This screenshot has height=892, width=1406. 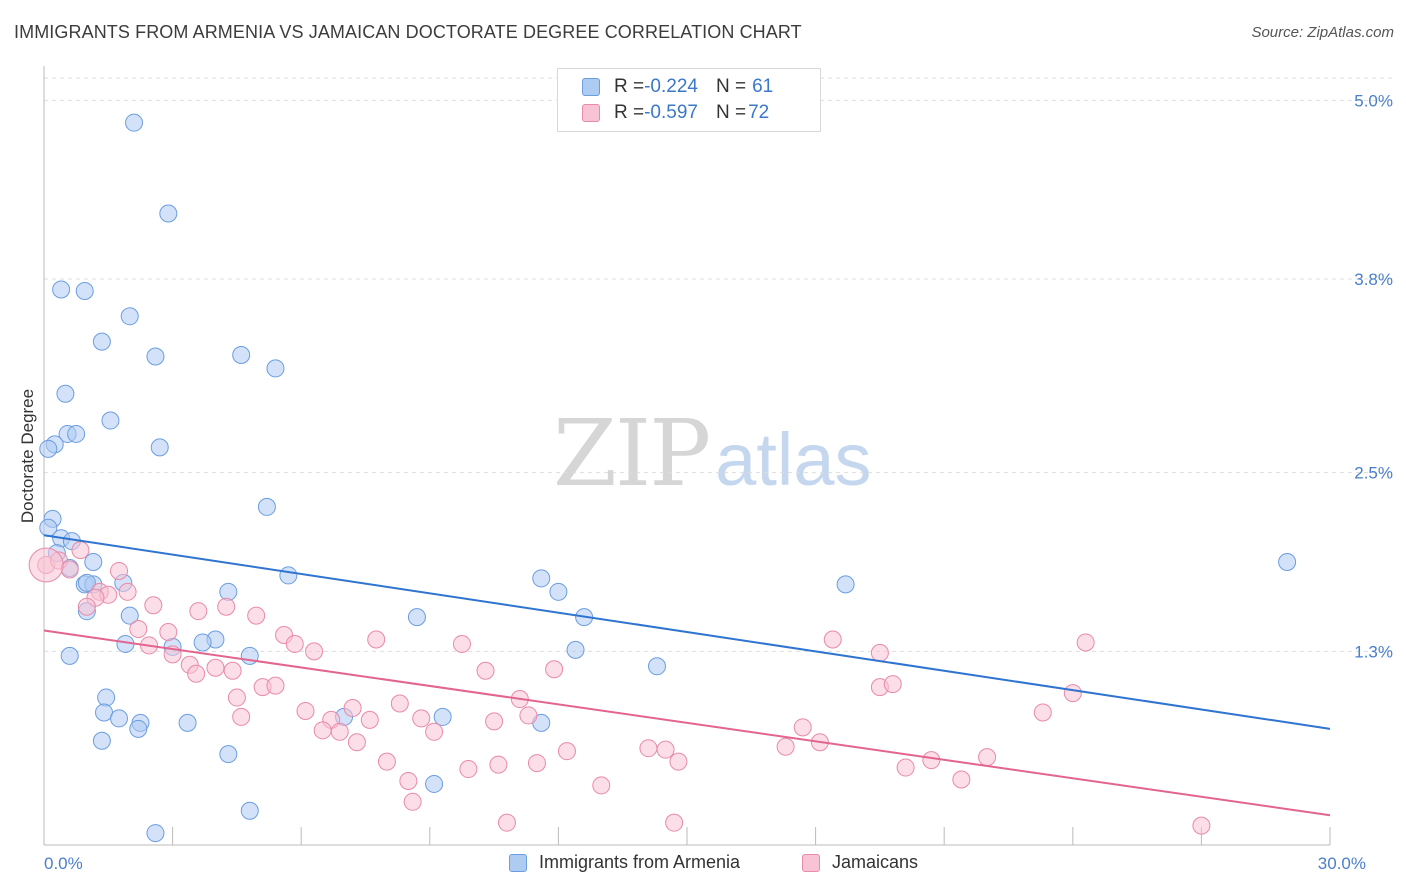 I want to click on legend-label-armenia: Immigrants from Armenia, so click(x=640, y=862).